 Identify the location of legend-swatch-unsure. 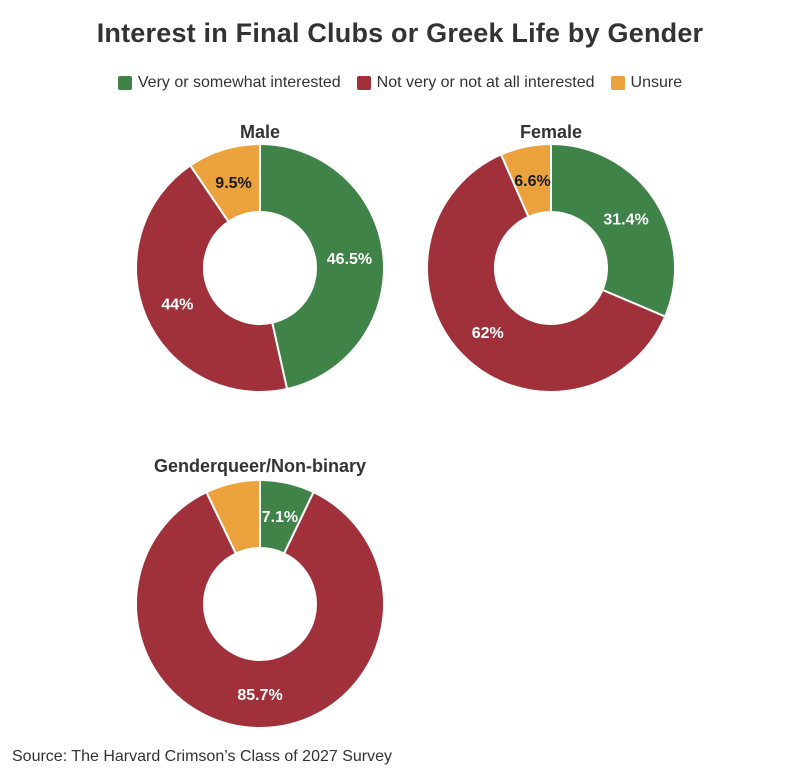
(617, 83).